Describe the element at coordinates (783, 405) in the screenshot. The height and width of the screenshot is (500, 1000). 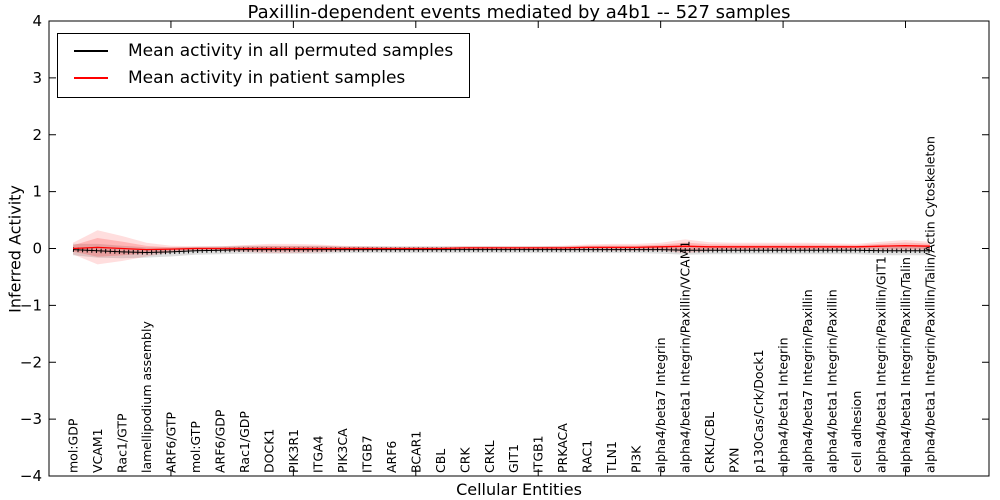
I see `x-tick-label: alpha4/beta1 Integrin` at that location.